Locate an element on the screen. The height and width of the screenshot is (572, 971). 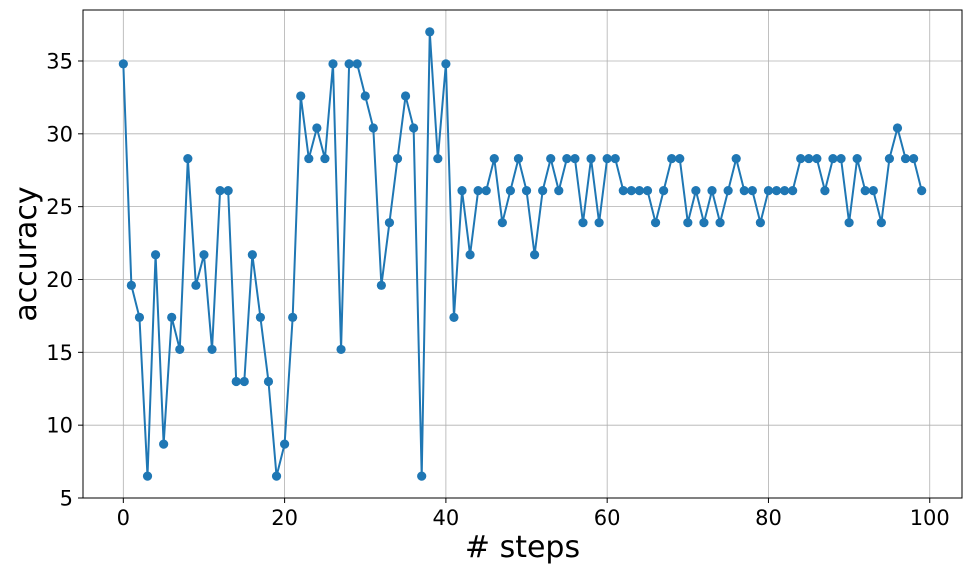
y-tick-label: 20 is located at coordinates (59, 280).